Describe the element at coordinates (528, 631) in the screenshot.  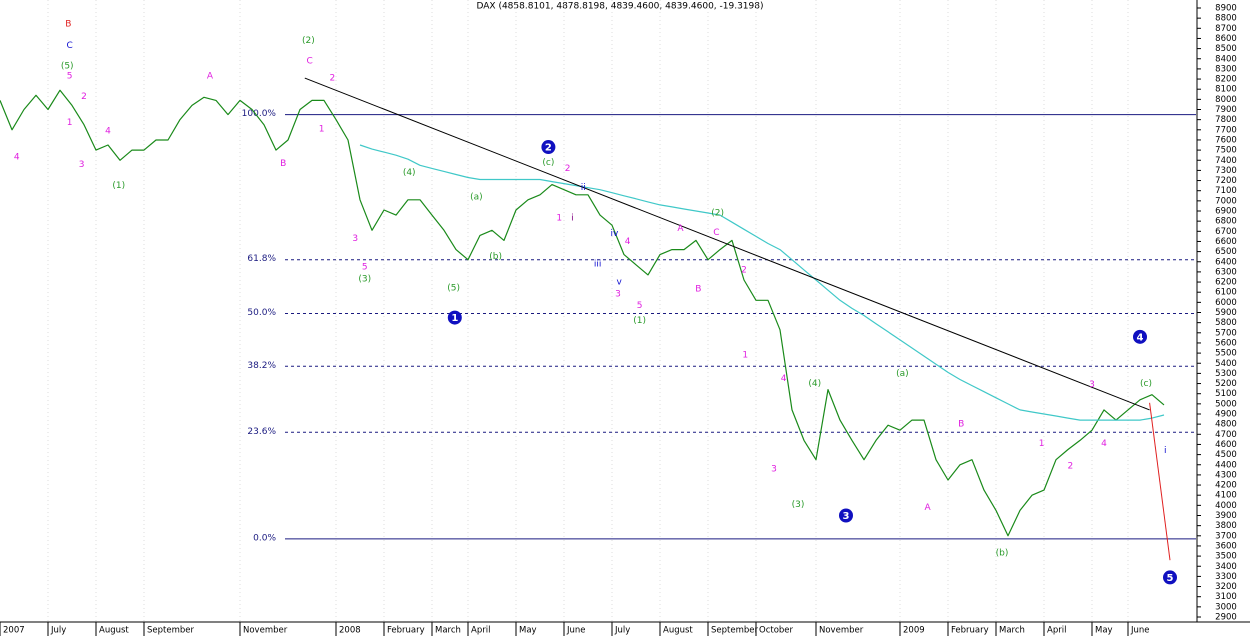
I see `x-tick-label: May` at that location.